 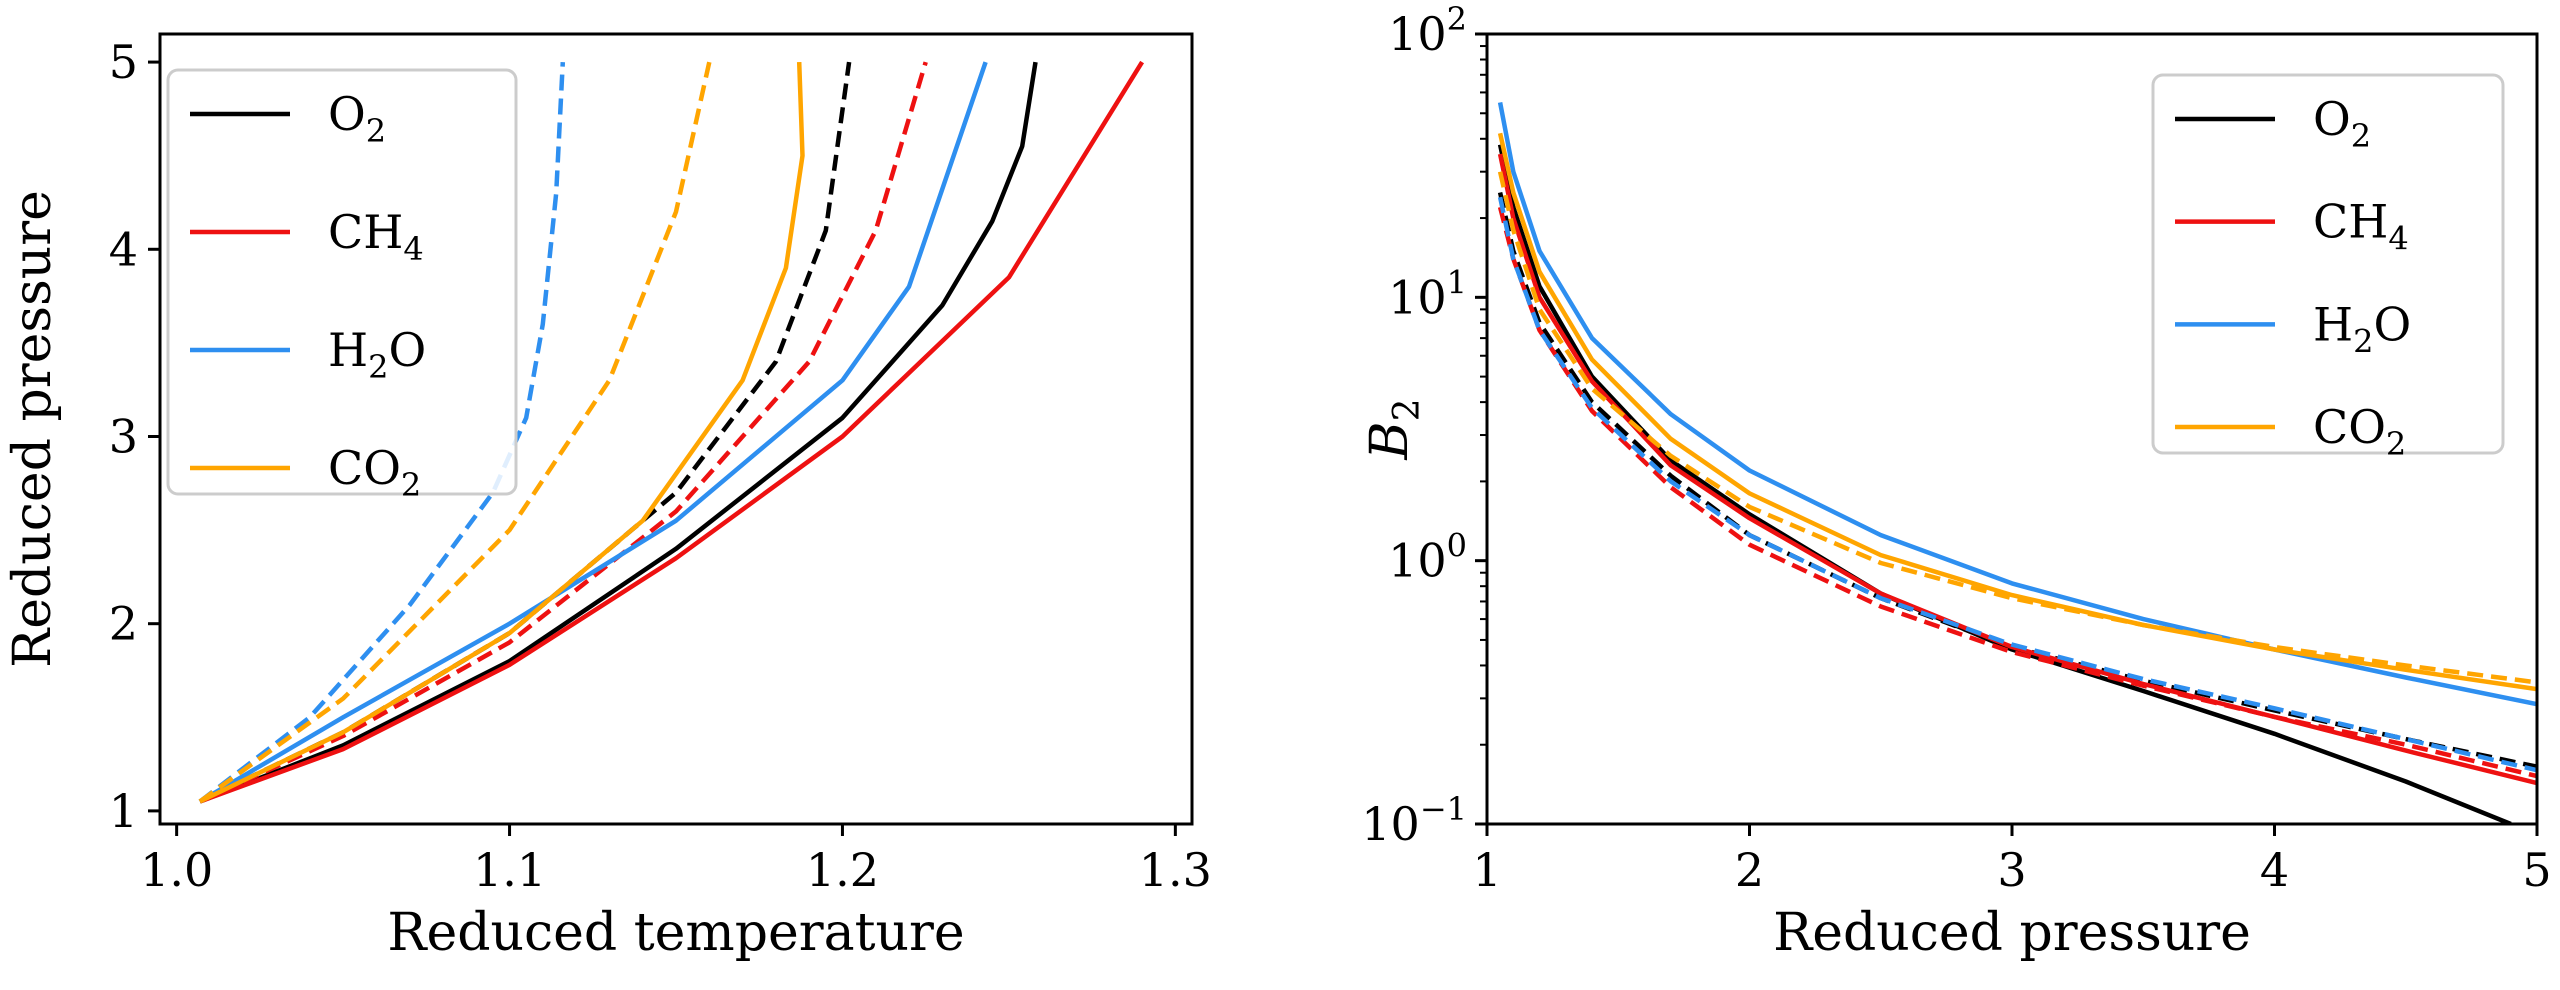 What do you see at coordinates (2536, 870) in the screenshot?
I see `x-tick-label: 5` at bounding box center [2536, 870].